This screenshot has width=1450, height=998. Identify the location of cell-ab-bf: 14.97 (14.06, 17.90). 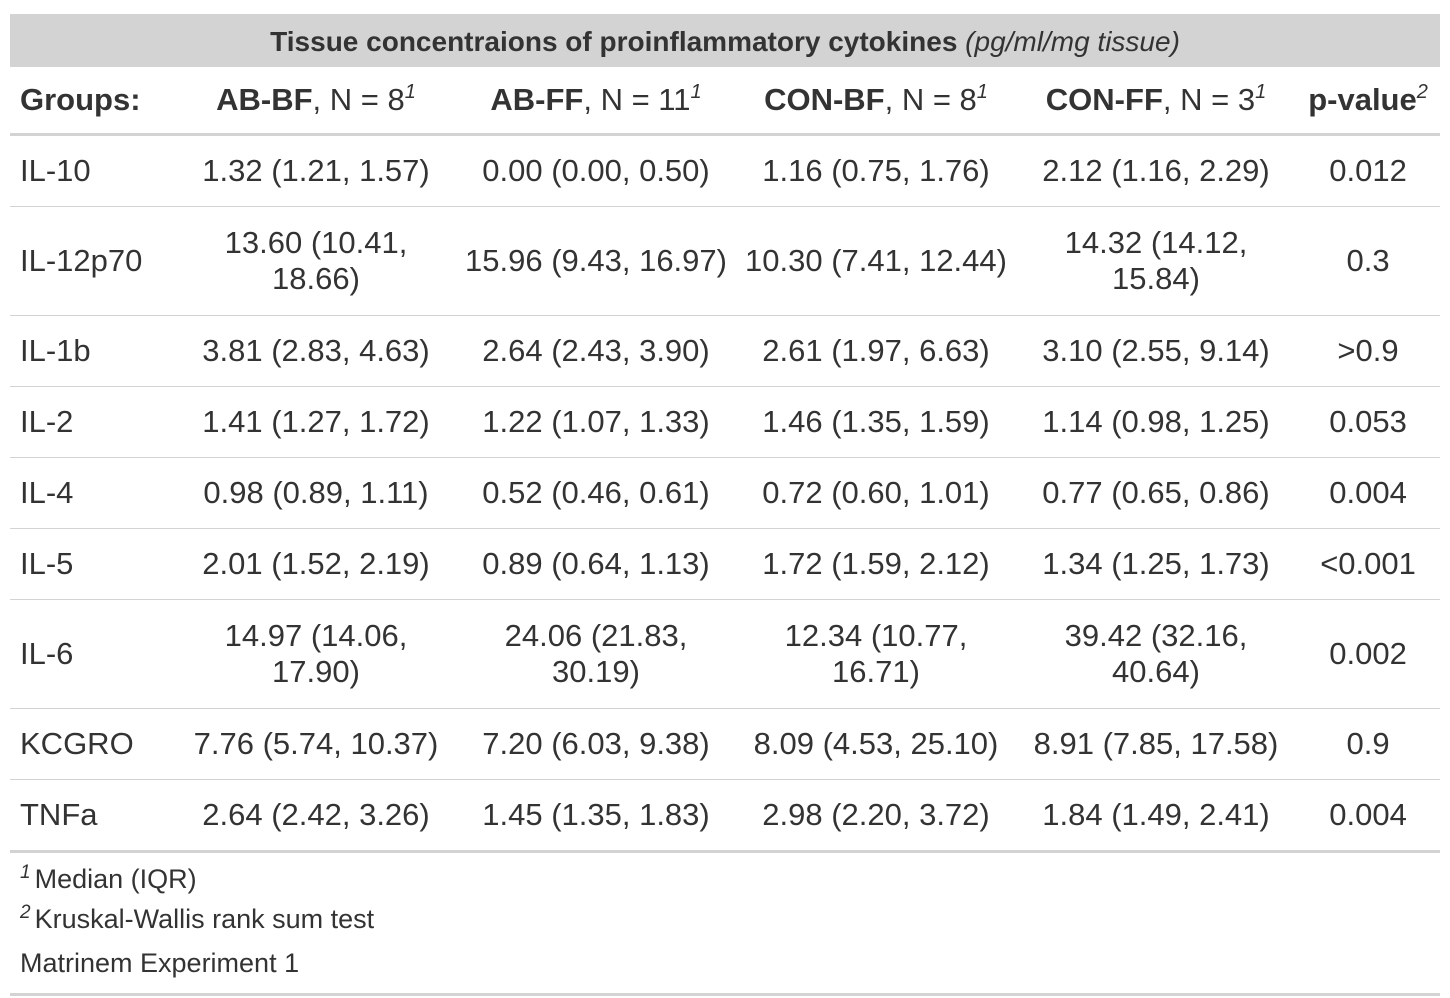
(316, 654).